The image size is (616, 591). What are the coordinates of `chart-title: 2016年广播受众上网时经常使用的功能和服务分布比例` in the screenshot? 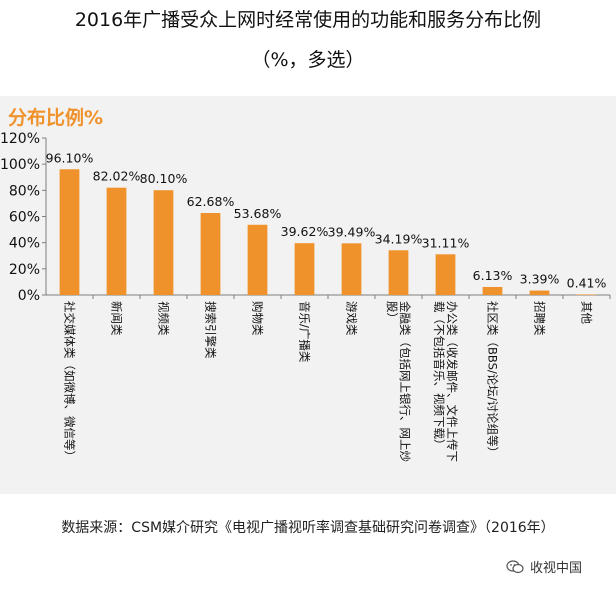 It's located at (308, 20).